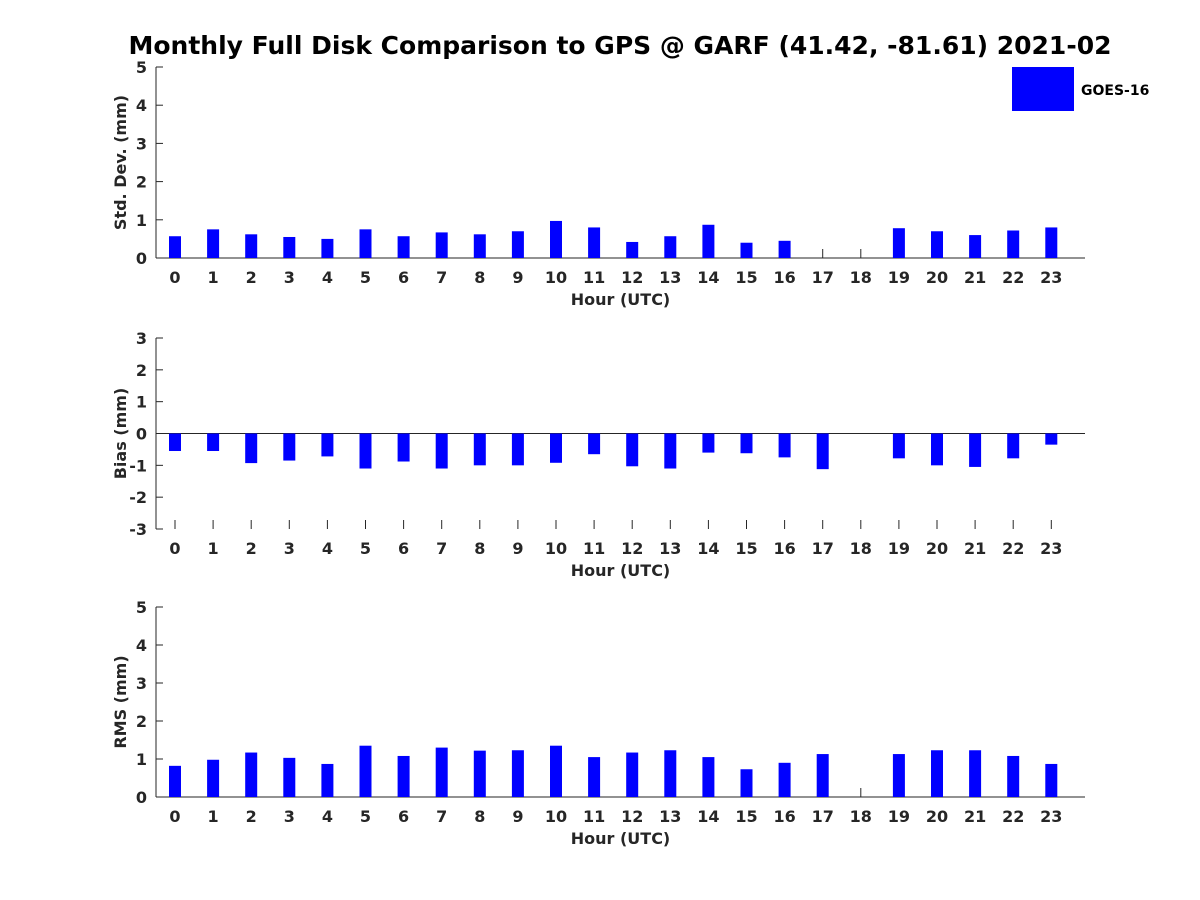  What do you see at coordinates (1013, 816) in the screenshot?
I see `x-tick-label: 22` at bounding box center [1013, 816].